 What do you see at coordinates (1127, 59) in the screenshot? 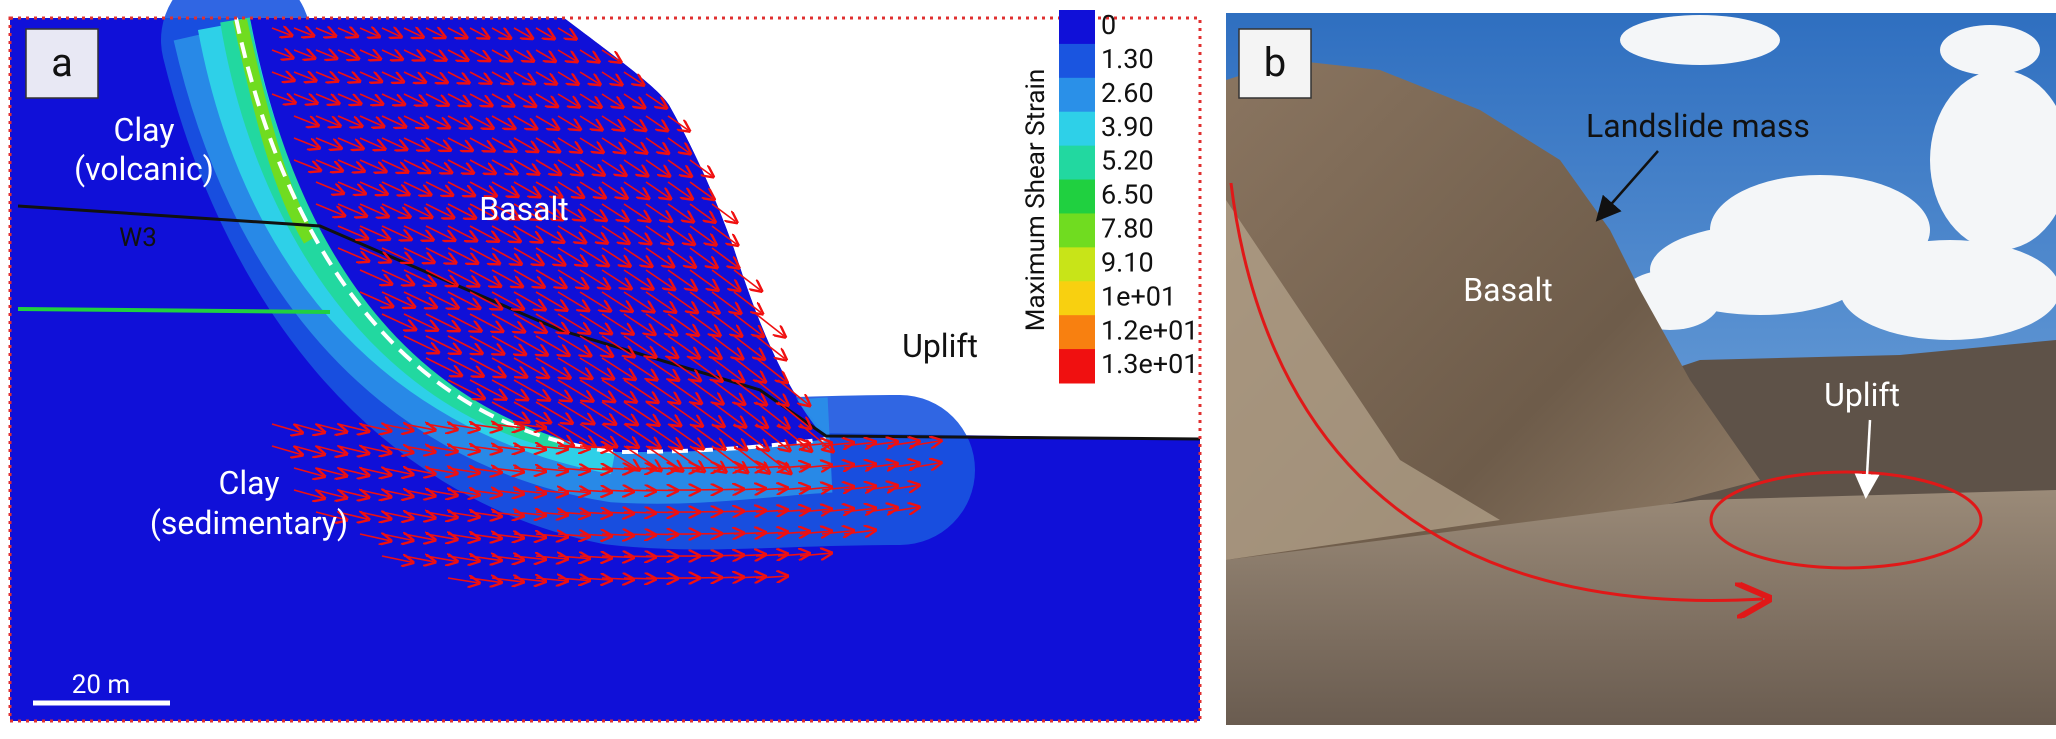
I see `colorbar-label: 1.30` at bounding box center [1127, 59].